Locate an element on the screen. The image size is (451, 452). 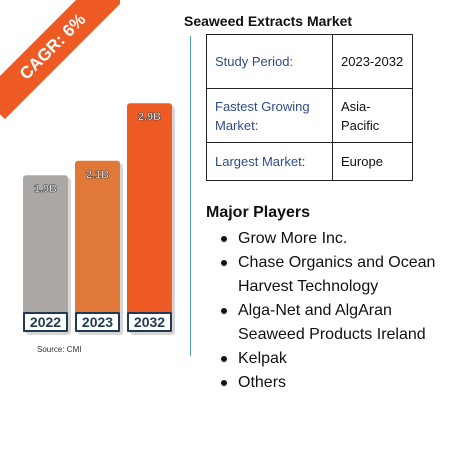
bar-value-label: 2.9B is located at coordinates (149, 117).